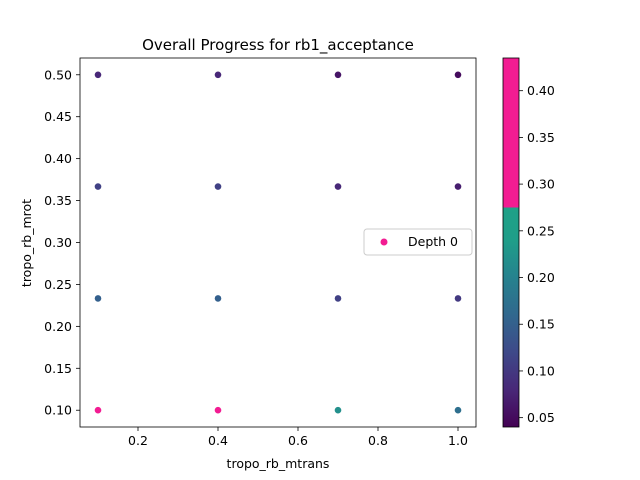 The image size is (640, 480). Describe the element at coordinates (278, 463) in the screenshot. I see `x-axis-label: tropo_rb_mtrans` at that location.